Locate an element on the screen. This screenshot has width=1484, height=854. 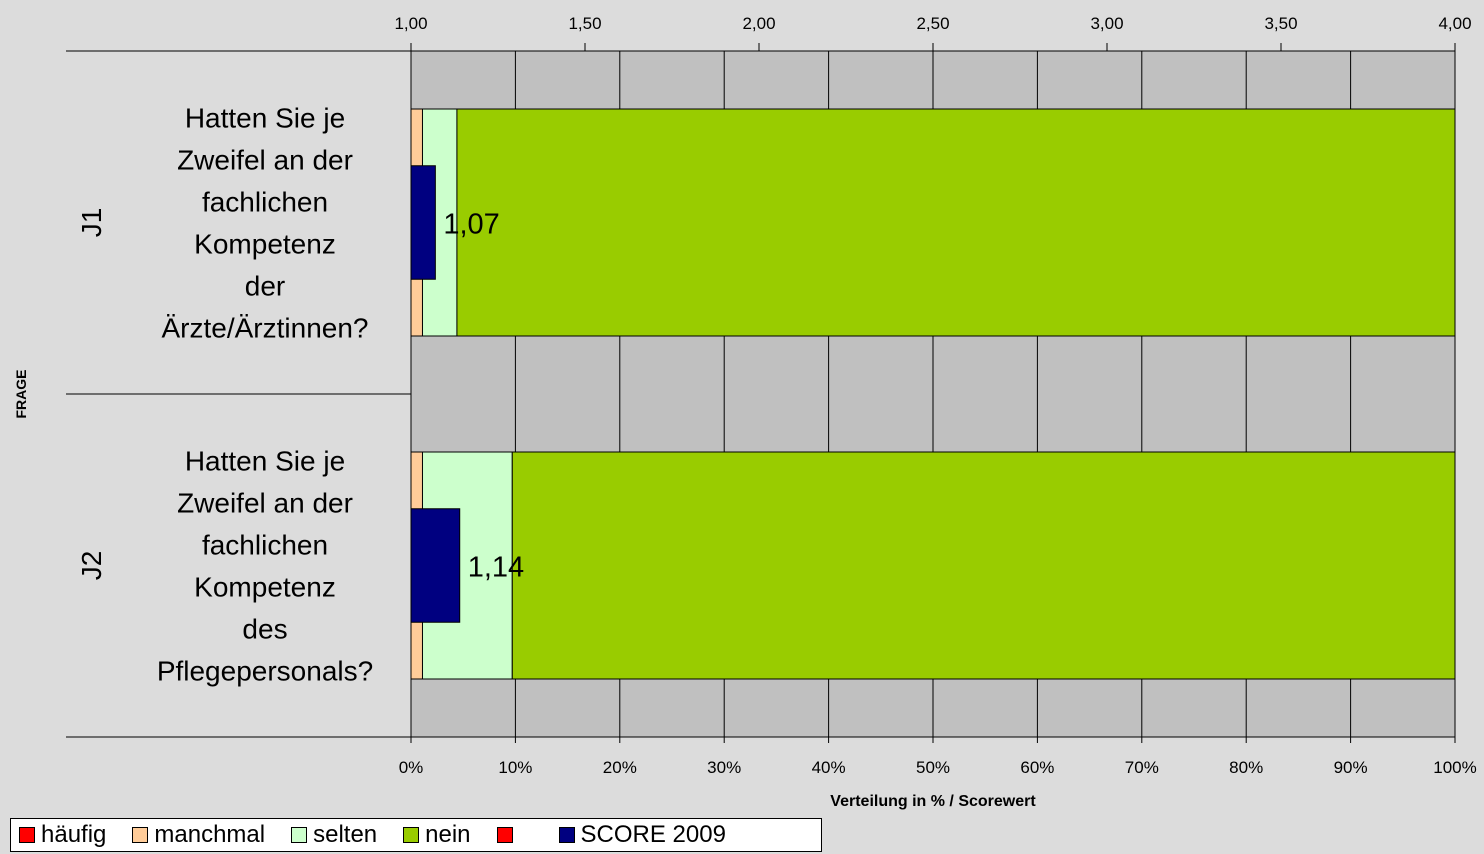
x-tick-label-bottom: 0% is located at coordinates (411, 767).